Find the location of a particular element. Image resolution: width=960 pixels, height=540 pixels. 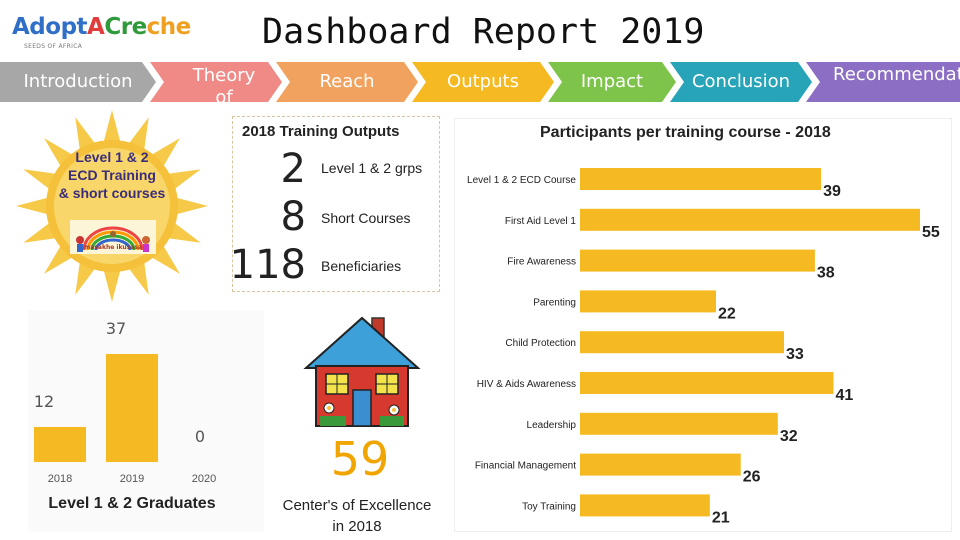

badge-text: Level 1 & 2 ECD Training & short courses is located at coordinates (112, 175).